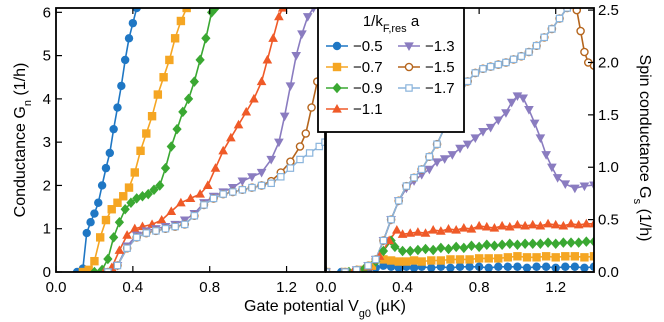  Describe the element at coordinates (608, 62) in the screenshot. I see `y-tick-label-1-4: 2.0` at that location.